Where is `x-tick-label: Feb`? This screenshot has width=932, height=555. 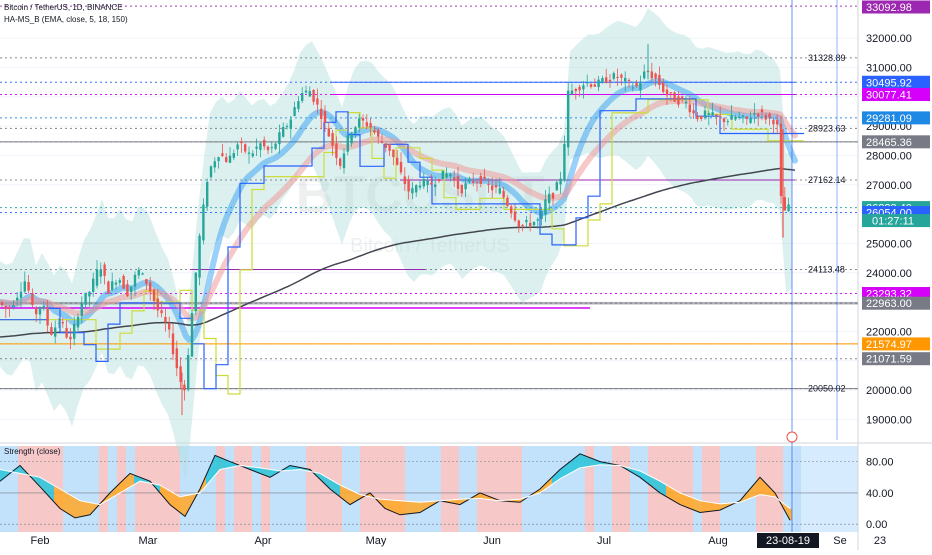 x-tick-label: Feb is located at coordinates (40, 541).